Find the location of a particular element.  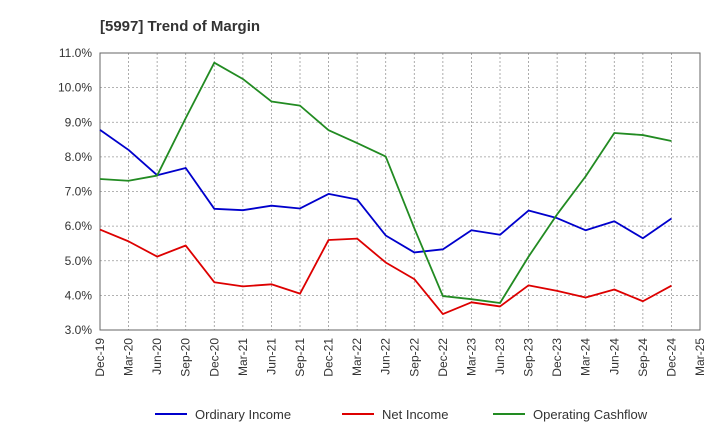

y-tick-label: 11.0% is located at coordinates (75, 53).